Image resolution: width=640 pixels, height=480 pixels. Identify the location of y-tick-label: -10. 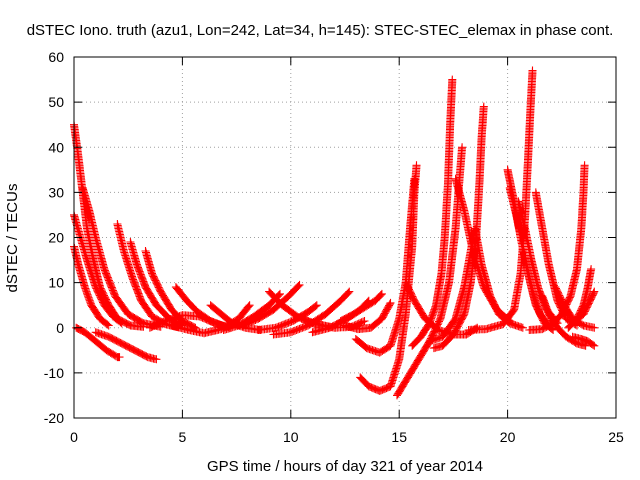
(54, 373).